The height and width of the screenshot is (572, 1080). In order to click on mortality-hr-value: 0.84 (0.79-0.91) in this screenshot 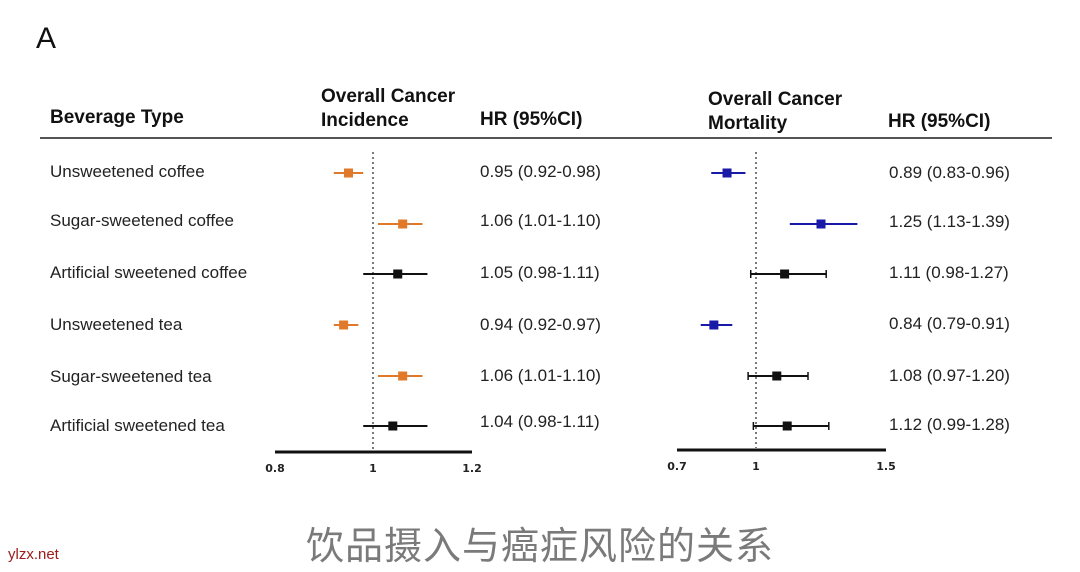, I will do `click(949, 323)`.